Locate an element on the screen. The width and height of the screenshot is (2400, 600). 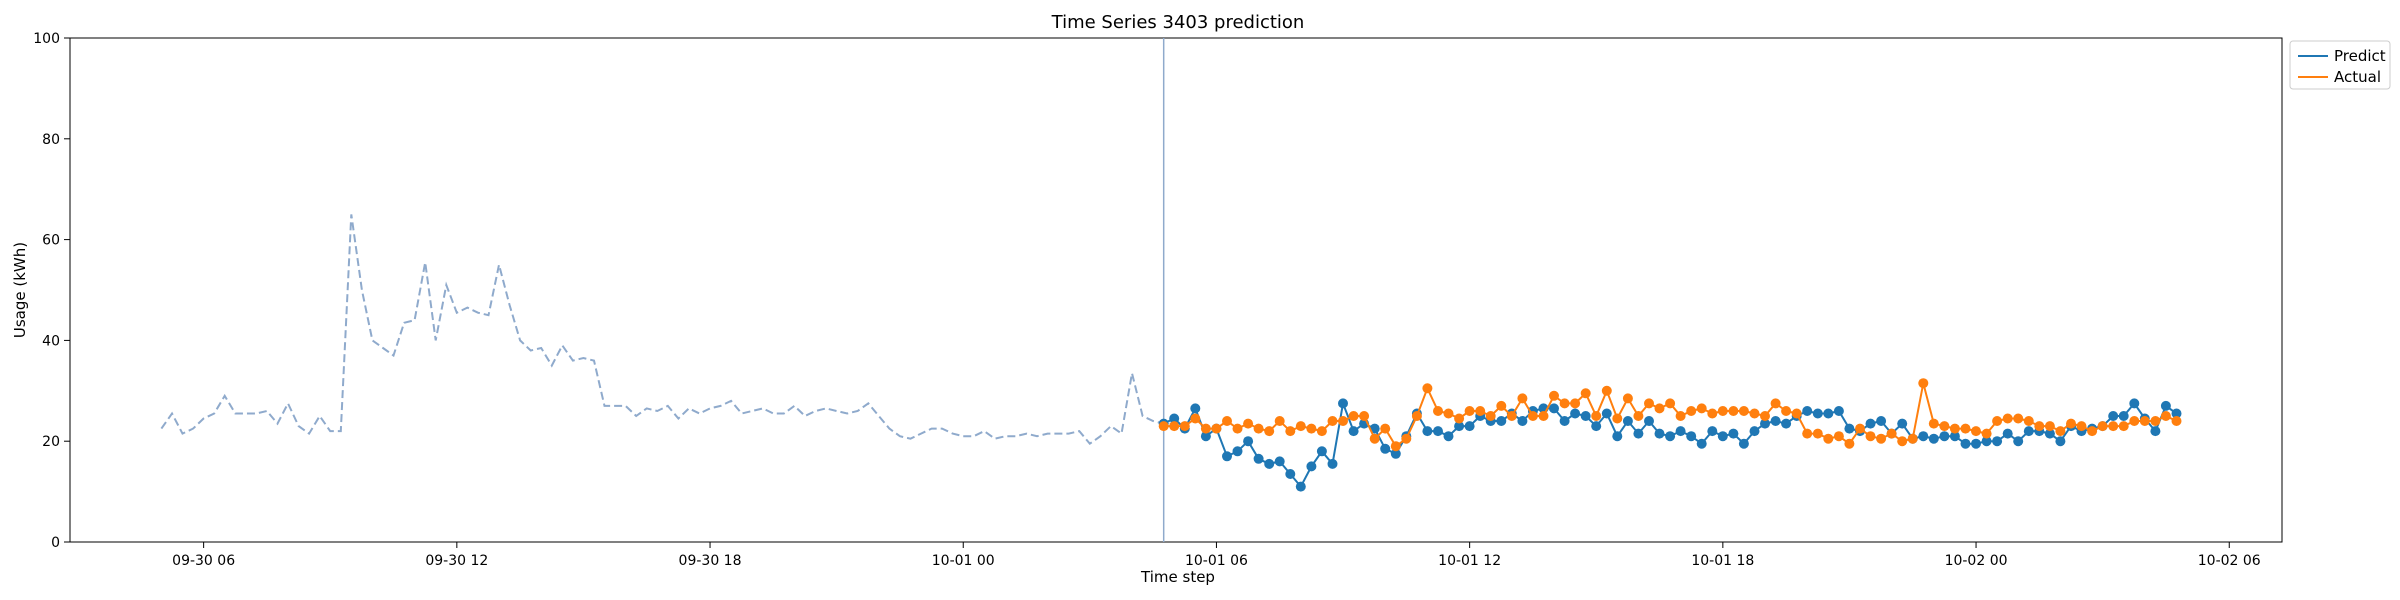
x-tick-label: 10-01 06 is located at coordinates (1216, 561).